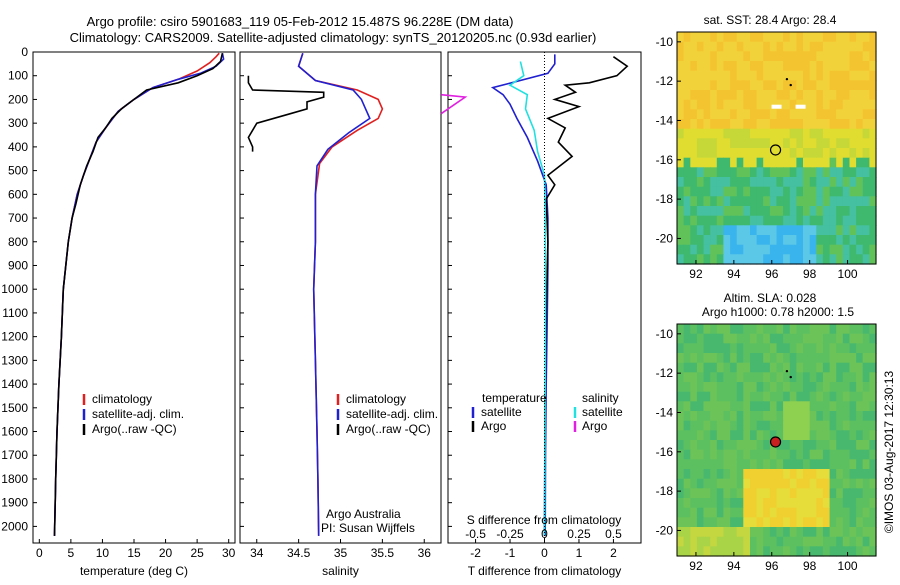 This screenshot has width=900, height=585. What do you see at coordinates (388, 429) in the screenshot?
I see `legend-label: Argo(..raw -QC)` at bounding box center [388, 429].